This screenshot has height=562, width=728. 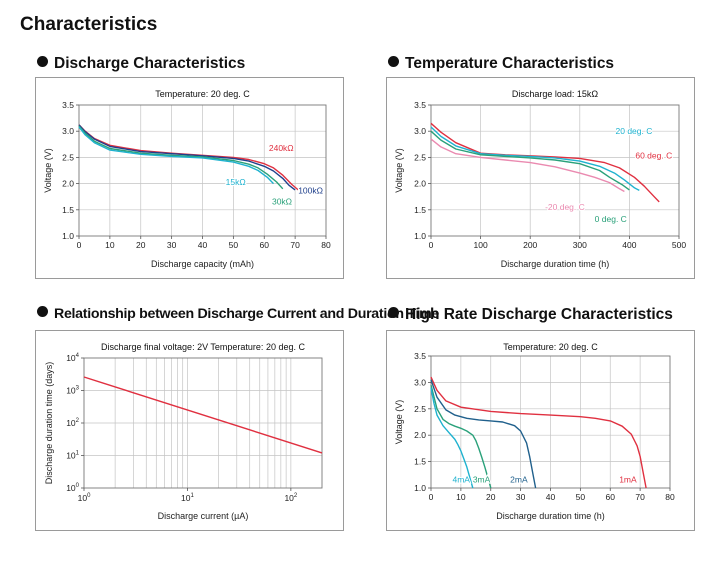 What do you see at coordinates (452, 438) in the screenshot?
I see `series-line-4ma` at bounding box center [452, 438].